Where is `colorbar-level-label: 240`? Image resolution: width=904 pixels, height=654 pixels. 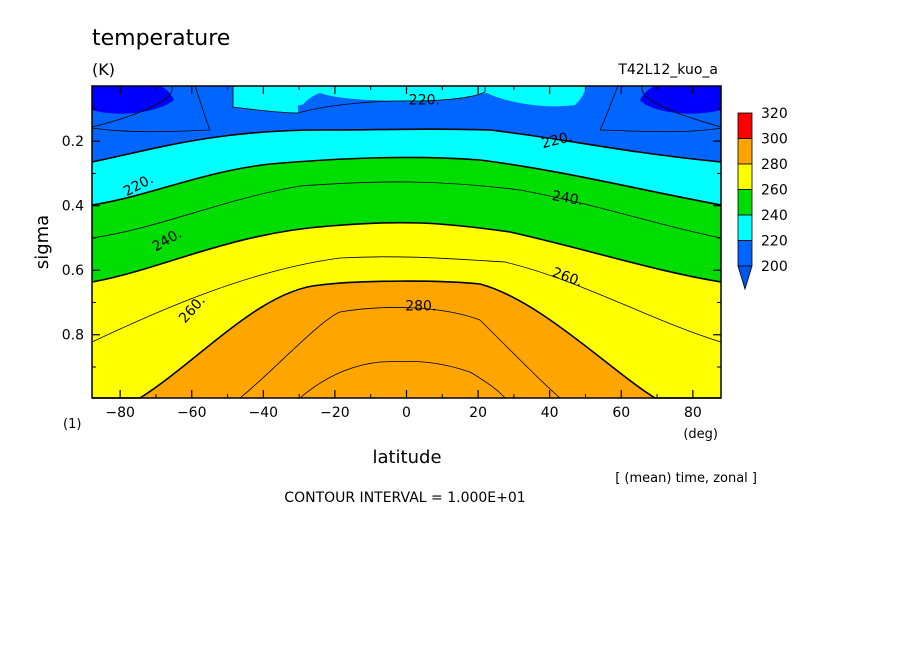 colorbar-level-label: 240 is located at coordinates (774, 216).